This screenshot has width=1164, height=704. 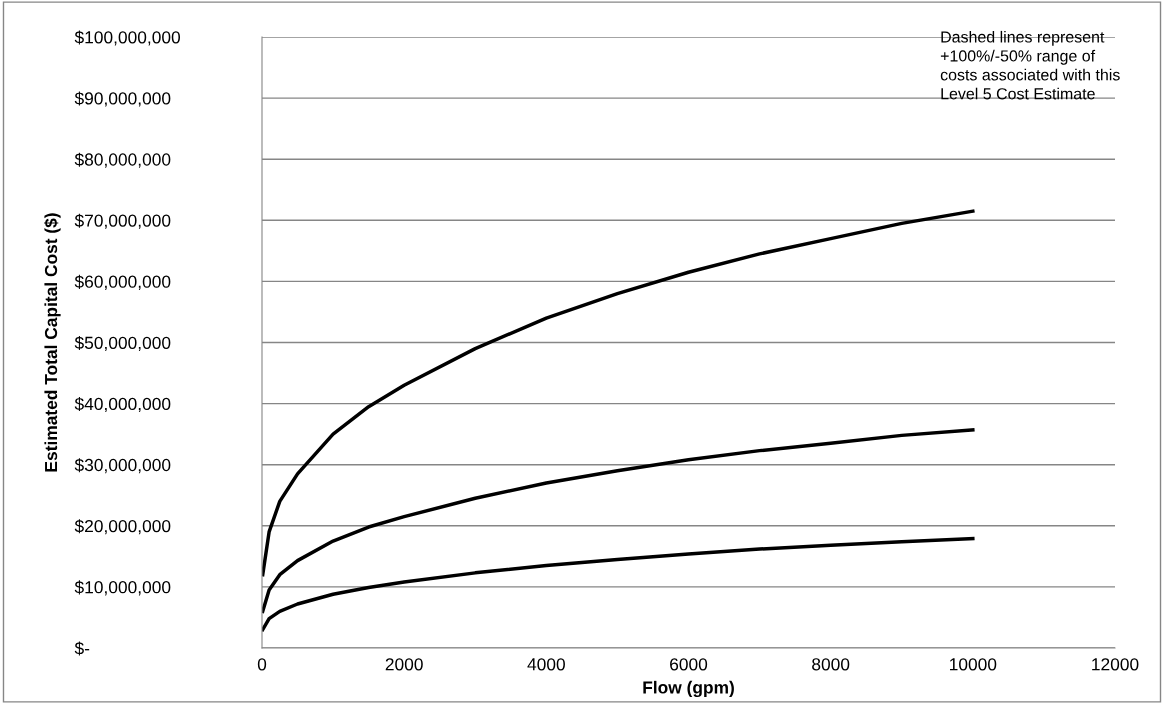 What do you see at coordinates (52, 342) in the screenshot?
I see `y-axis-title: Estimated Total Capital Cost ($)` at bounding box center [52, 342].